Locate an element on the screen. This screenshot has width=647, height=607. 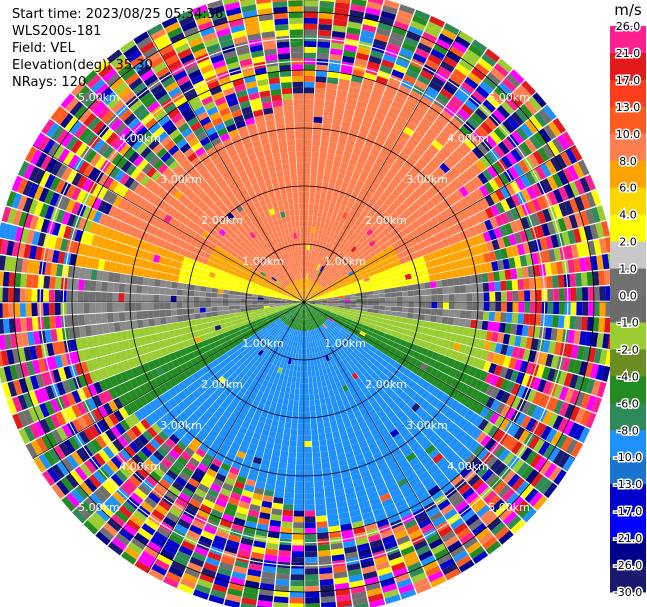
colorbar-tick-label: -13.0 is located at coordinates (628, 484).